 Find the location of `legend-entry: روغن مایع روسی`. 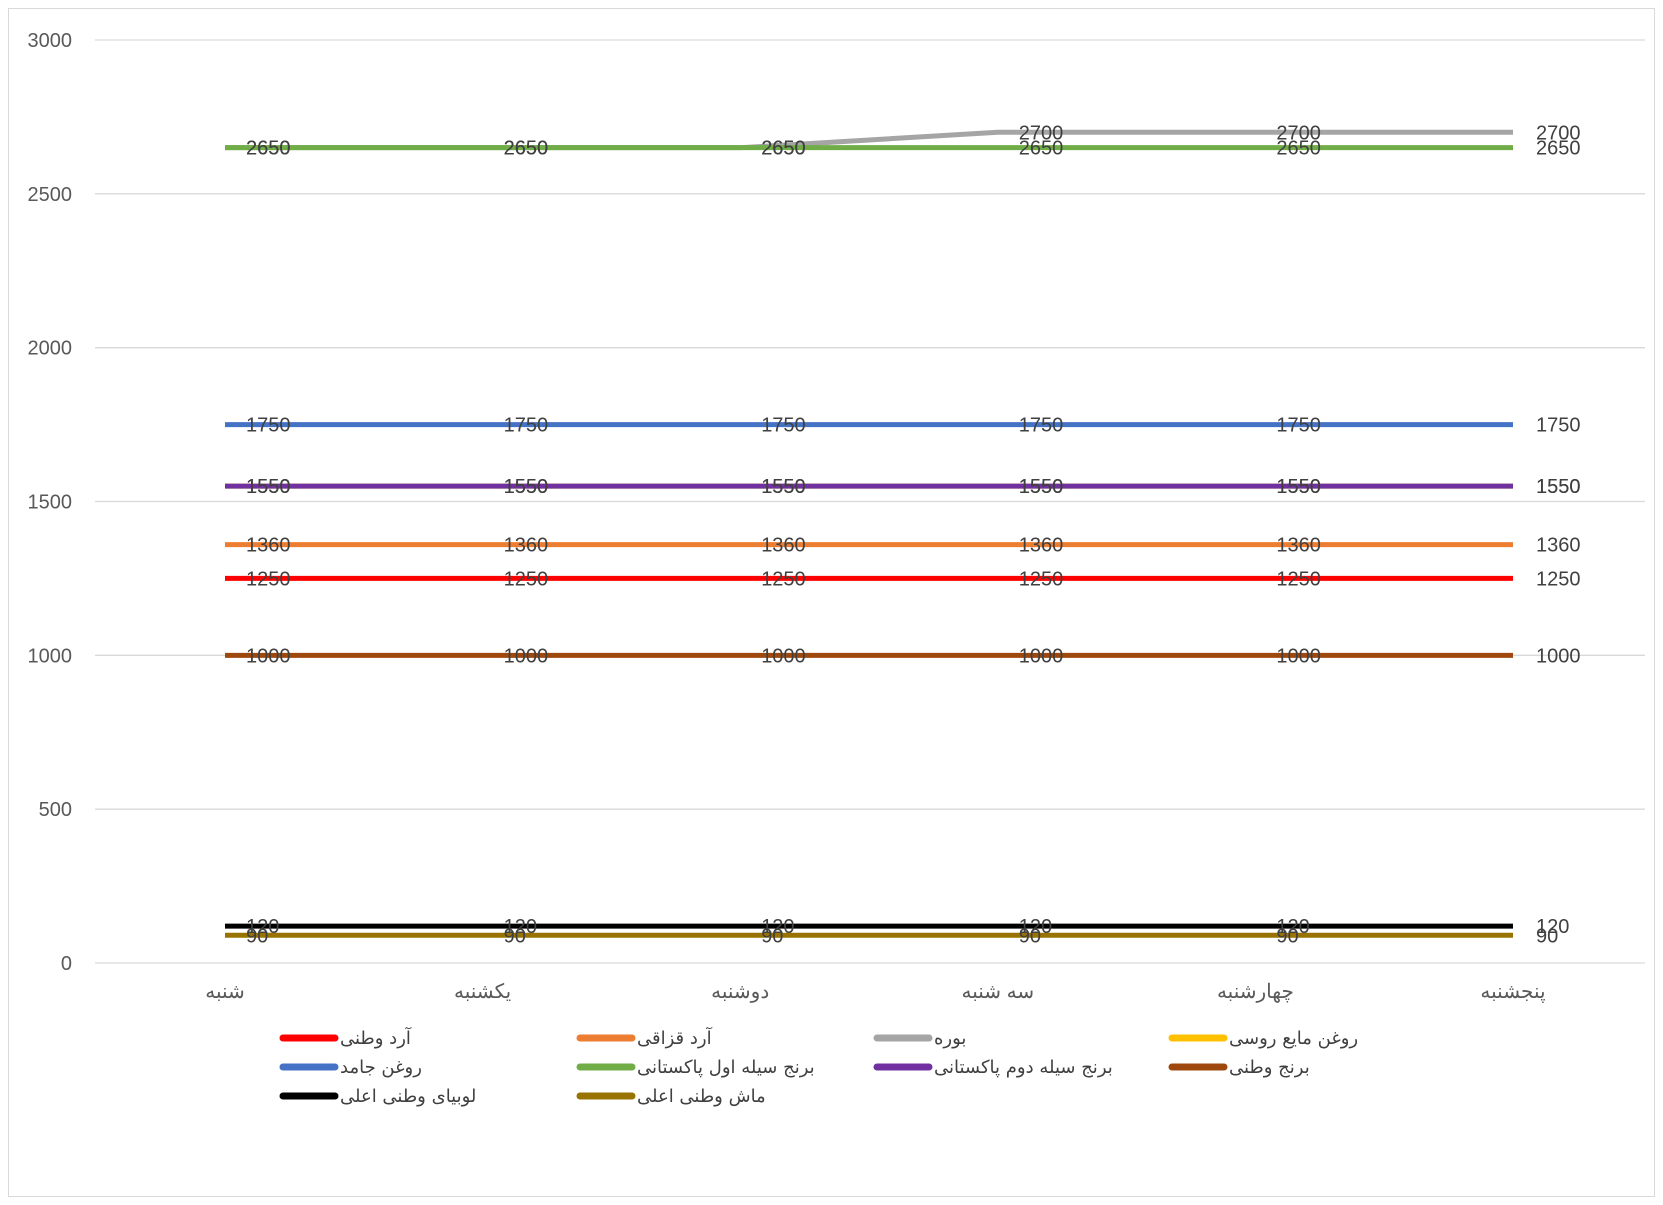

legend-entry: روغن مایع روسی is located at coordinates (1293, 1038).